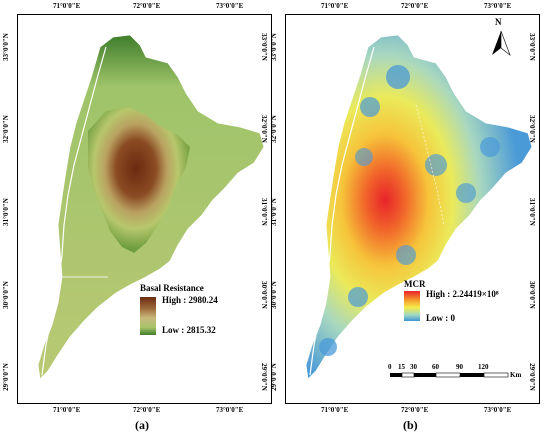  I want to click on top-tick-b-1: 71°0'0"E, so click(335, 6).